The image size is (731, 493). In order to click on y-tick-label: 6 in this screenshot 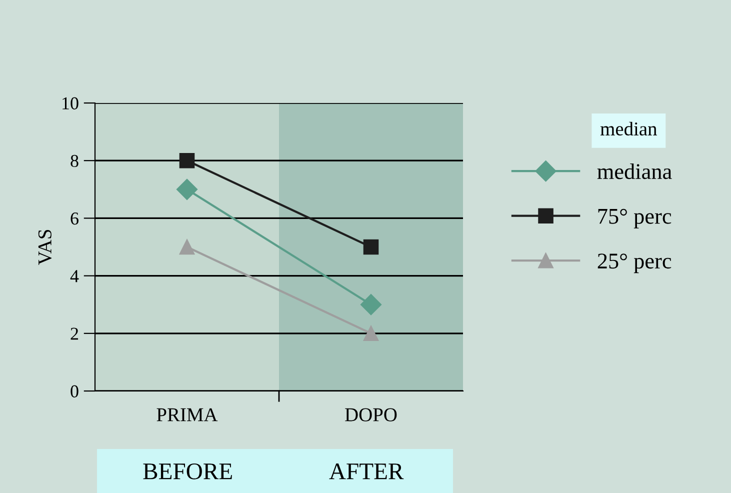, I will do `click(74, 218)`.